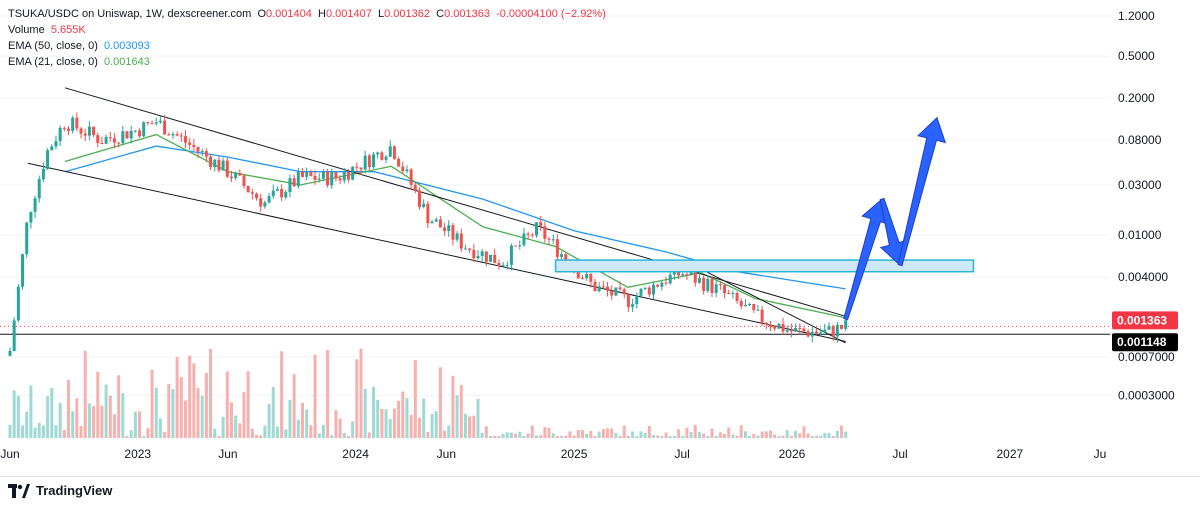 This screenshot has width=1200, height=505. I want to click on projection-arrow, so click(866, 259).